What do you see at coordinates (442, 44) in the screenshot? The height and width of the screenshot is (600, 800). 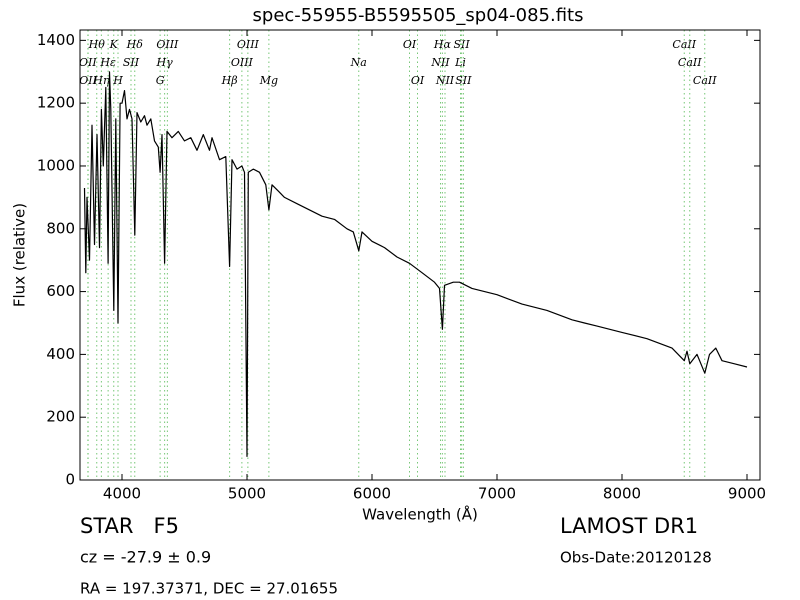 I see `spectral-line-label: Hα` at bounding box center [442, 44].